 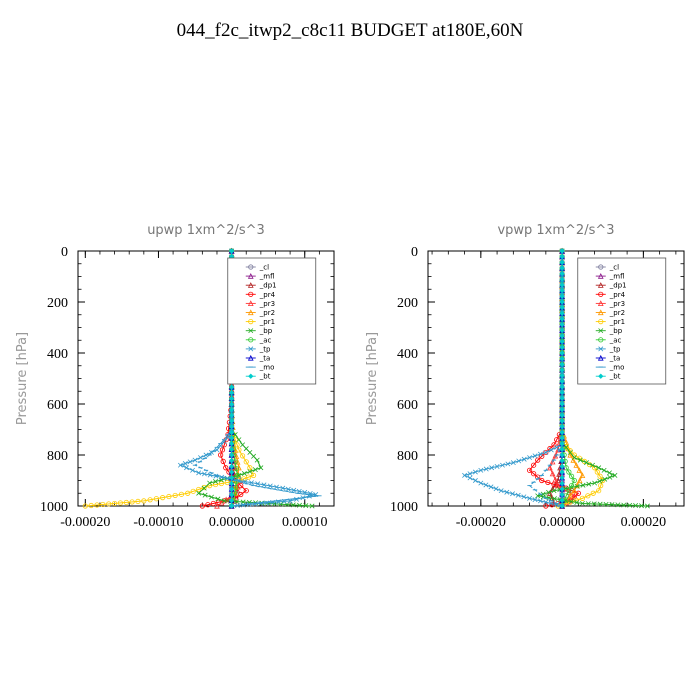 I want to click on legend-label: _dp1, so click(x=618, y=286).